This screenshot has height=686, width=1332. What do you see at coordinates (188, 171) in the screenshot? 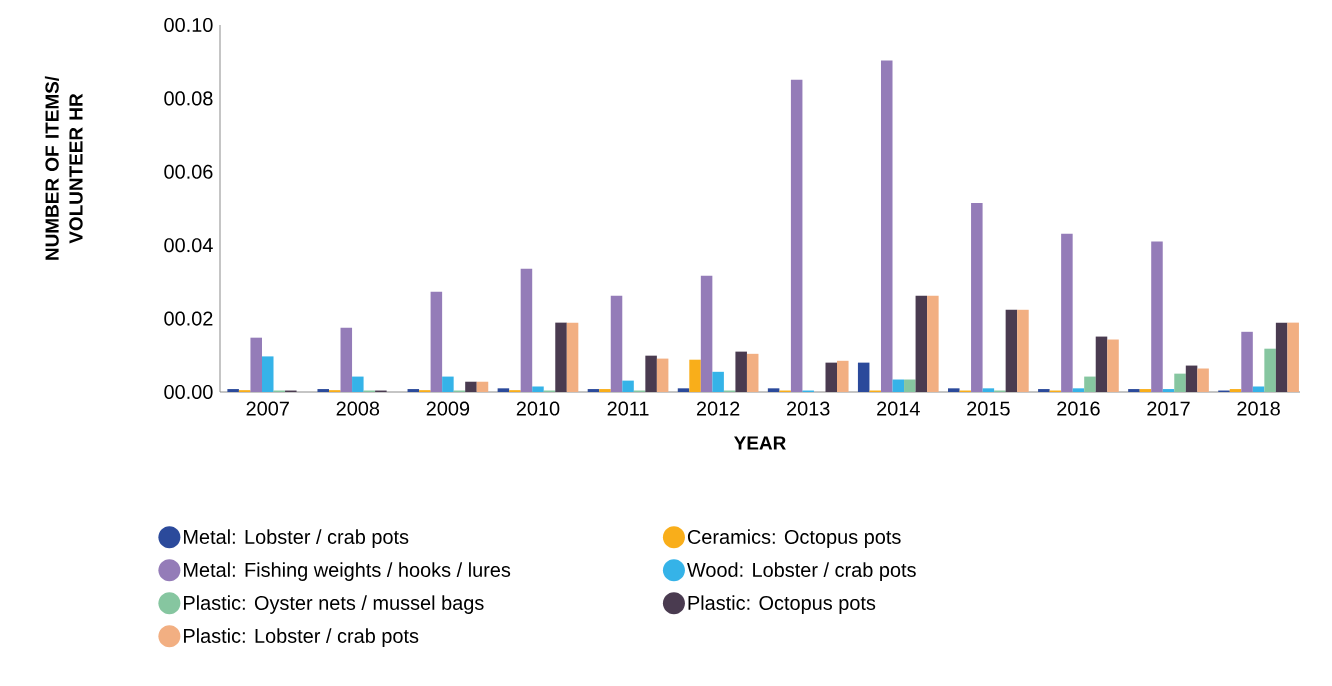
I see `y-tick-label: 00.06` at bounding box center [188, 171].